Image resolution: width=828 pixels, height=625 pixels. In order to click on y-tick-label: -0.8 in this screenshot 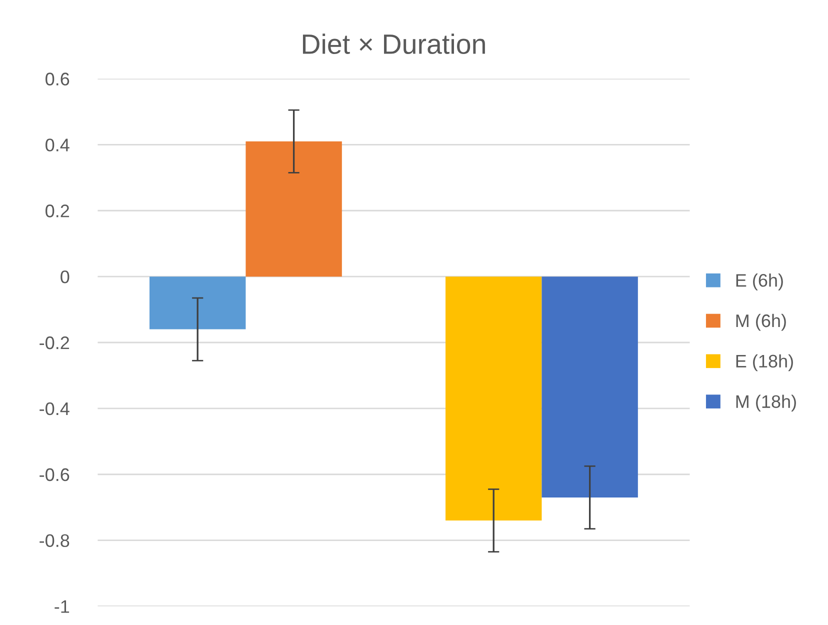, I will do `click(55, 541)`.